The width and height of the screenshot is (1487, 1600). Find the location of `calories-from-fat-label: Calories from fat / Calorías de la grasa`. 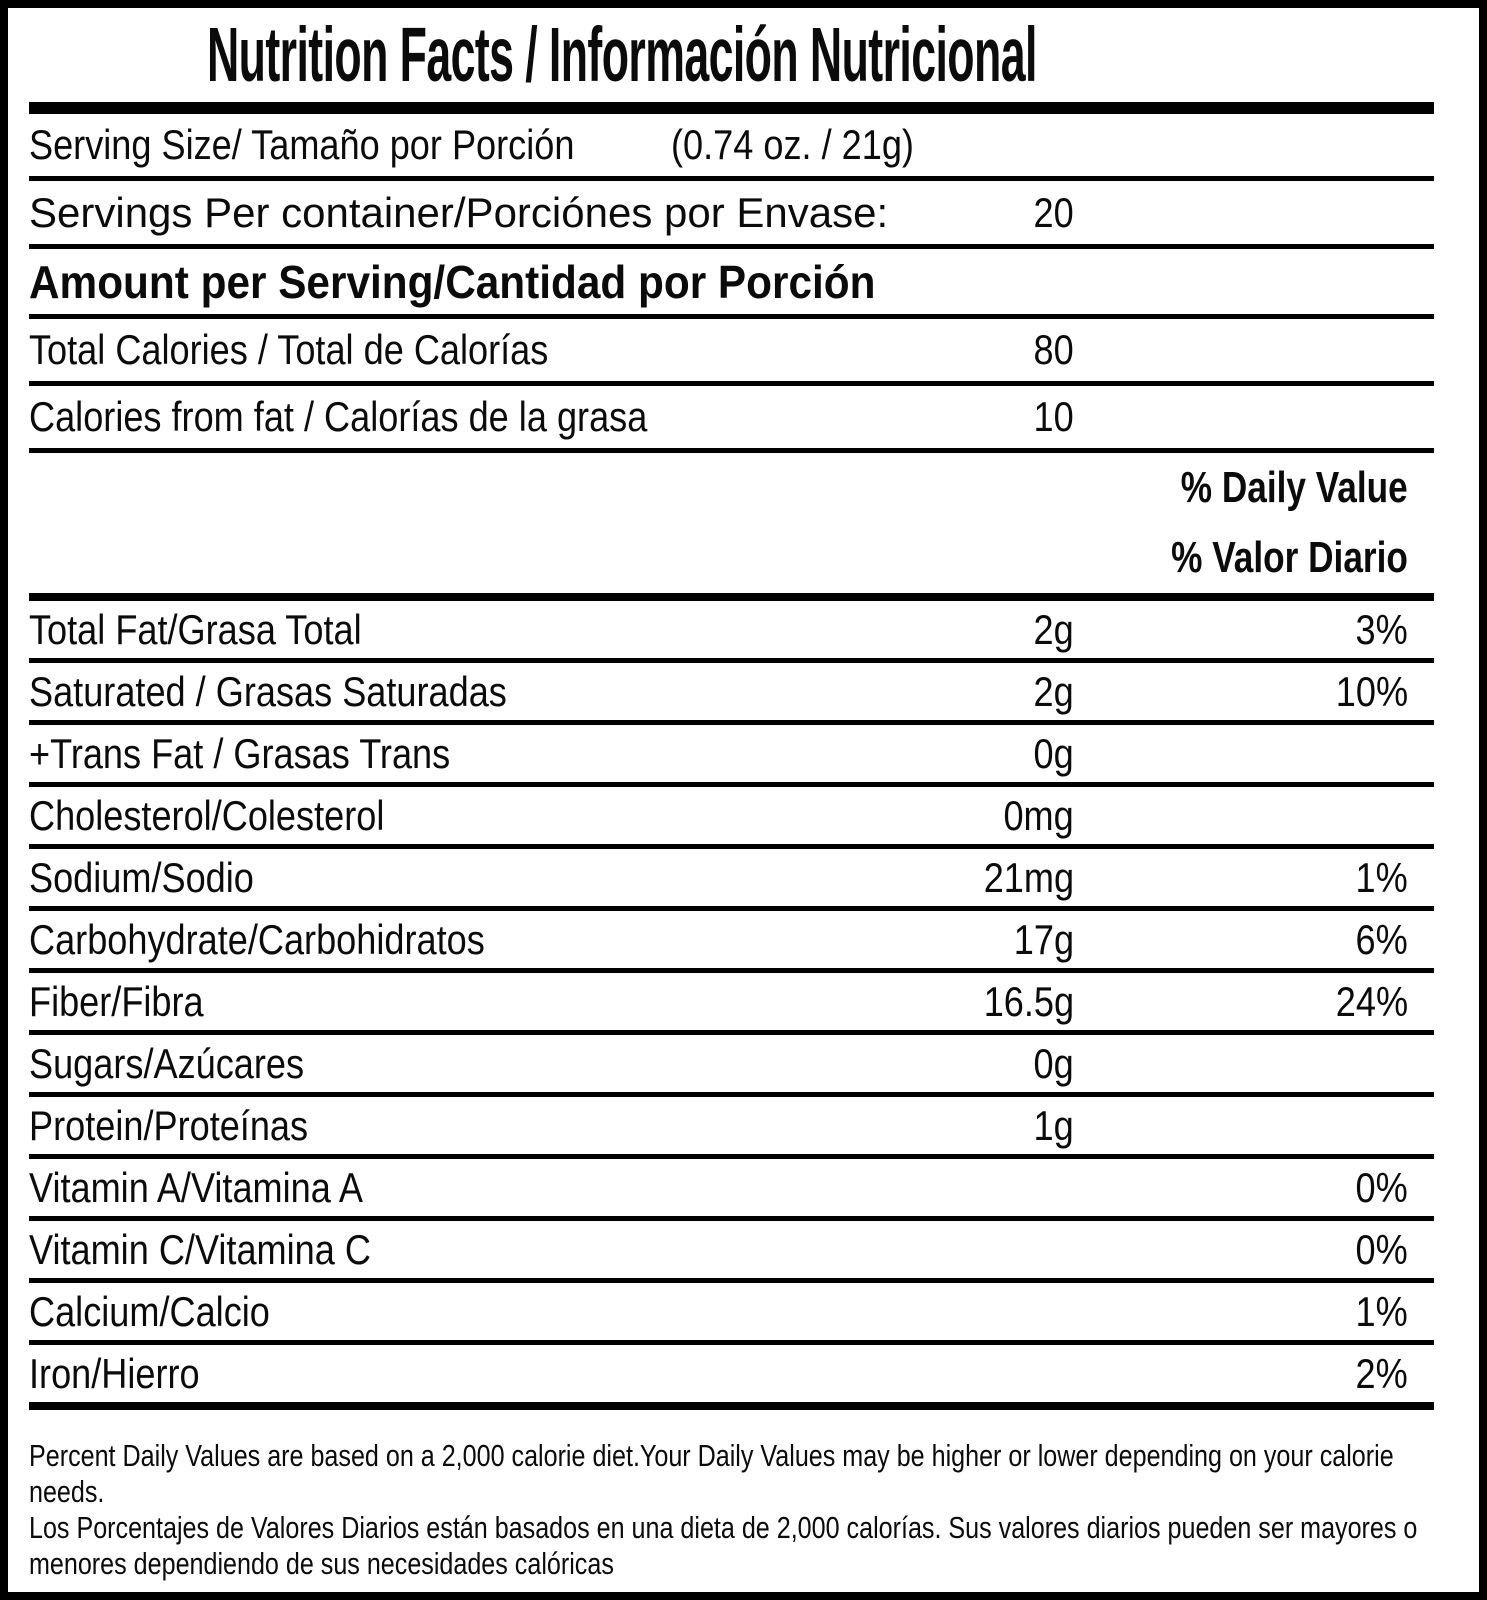

calories-from-fat-label: Calories from fat / Calorías de la grasa is located at coordinates (338, 416).